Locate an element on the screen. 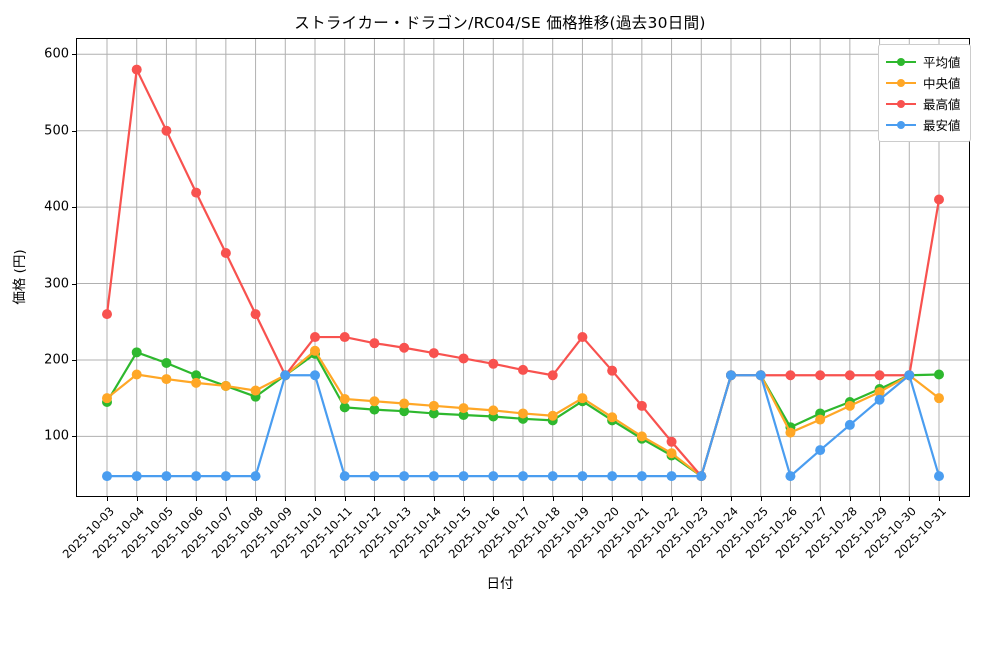  legend-label: 最安値 is located at coordinates (942, 125).